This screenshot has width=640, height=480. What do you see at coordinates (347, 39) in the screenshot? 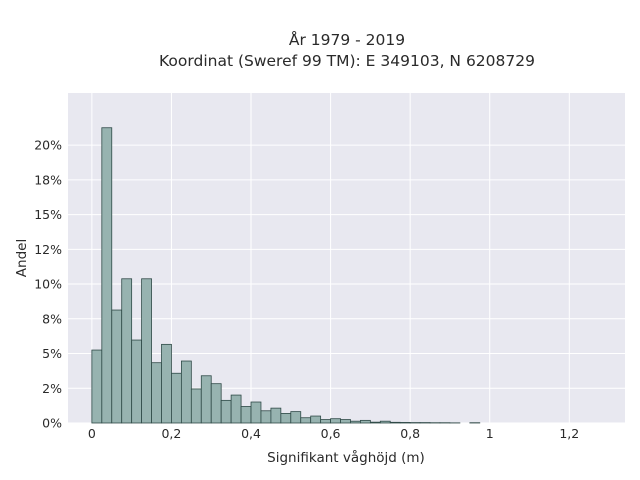
I see `chart-title-line1: År 1979 - 2019` at bounding box center [347, 39].